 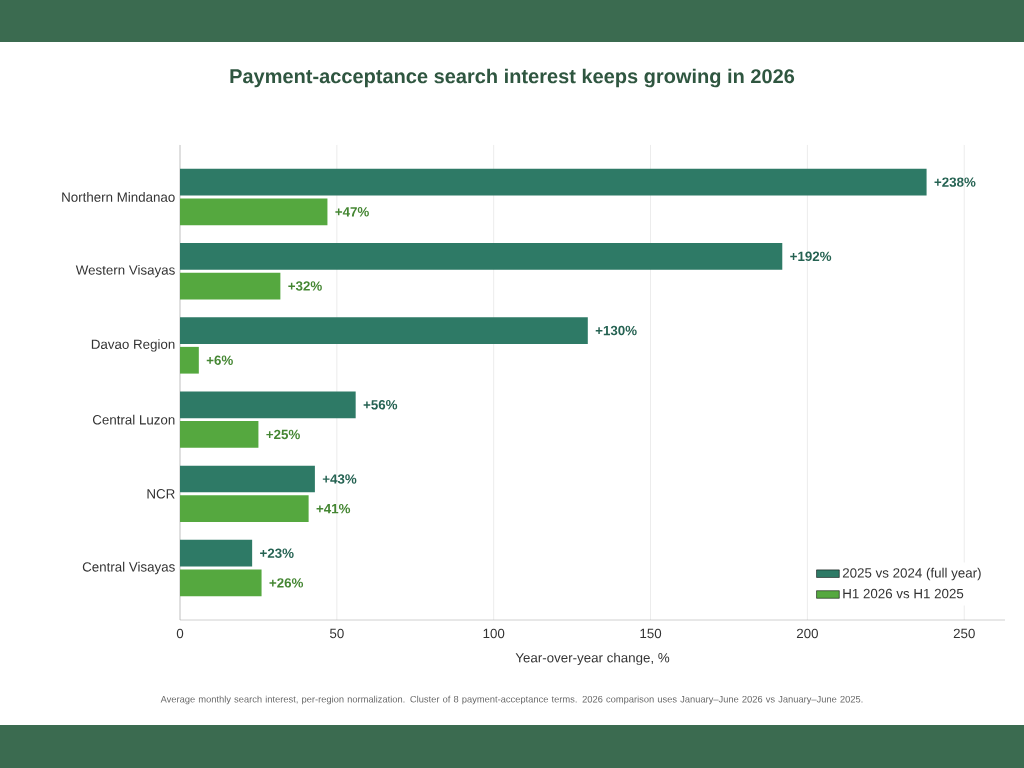 What do you see at coordinates (911, 574) in the screenshot?
I see `legend-label: 2025 vs 2024 (full year)` at bounding box center [911, 574].